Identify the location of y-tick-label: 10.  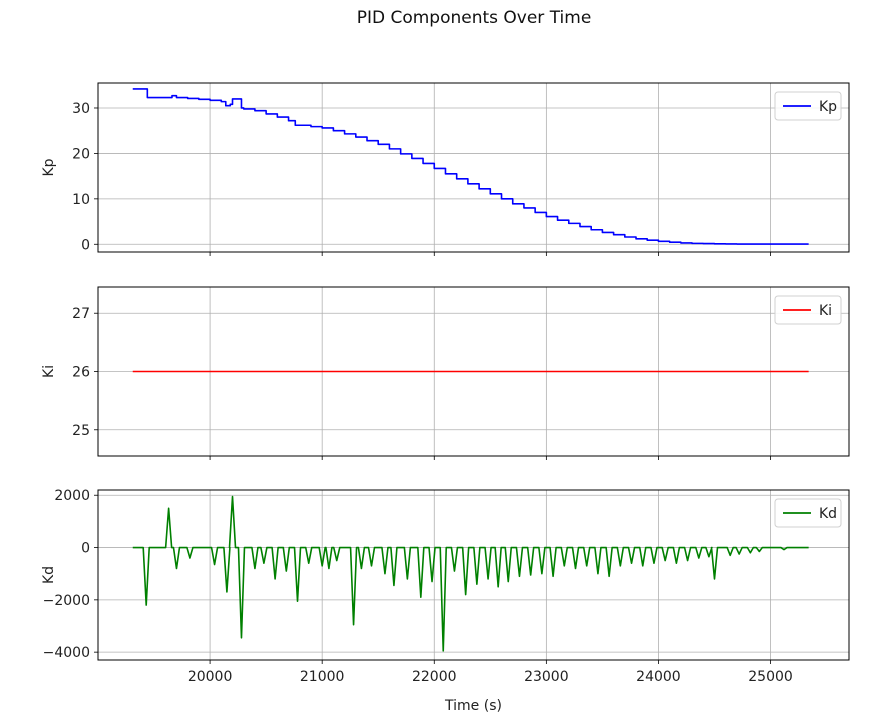
(81, 200).